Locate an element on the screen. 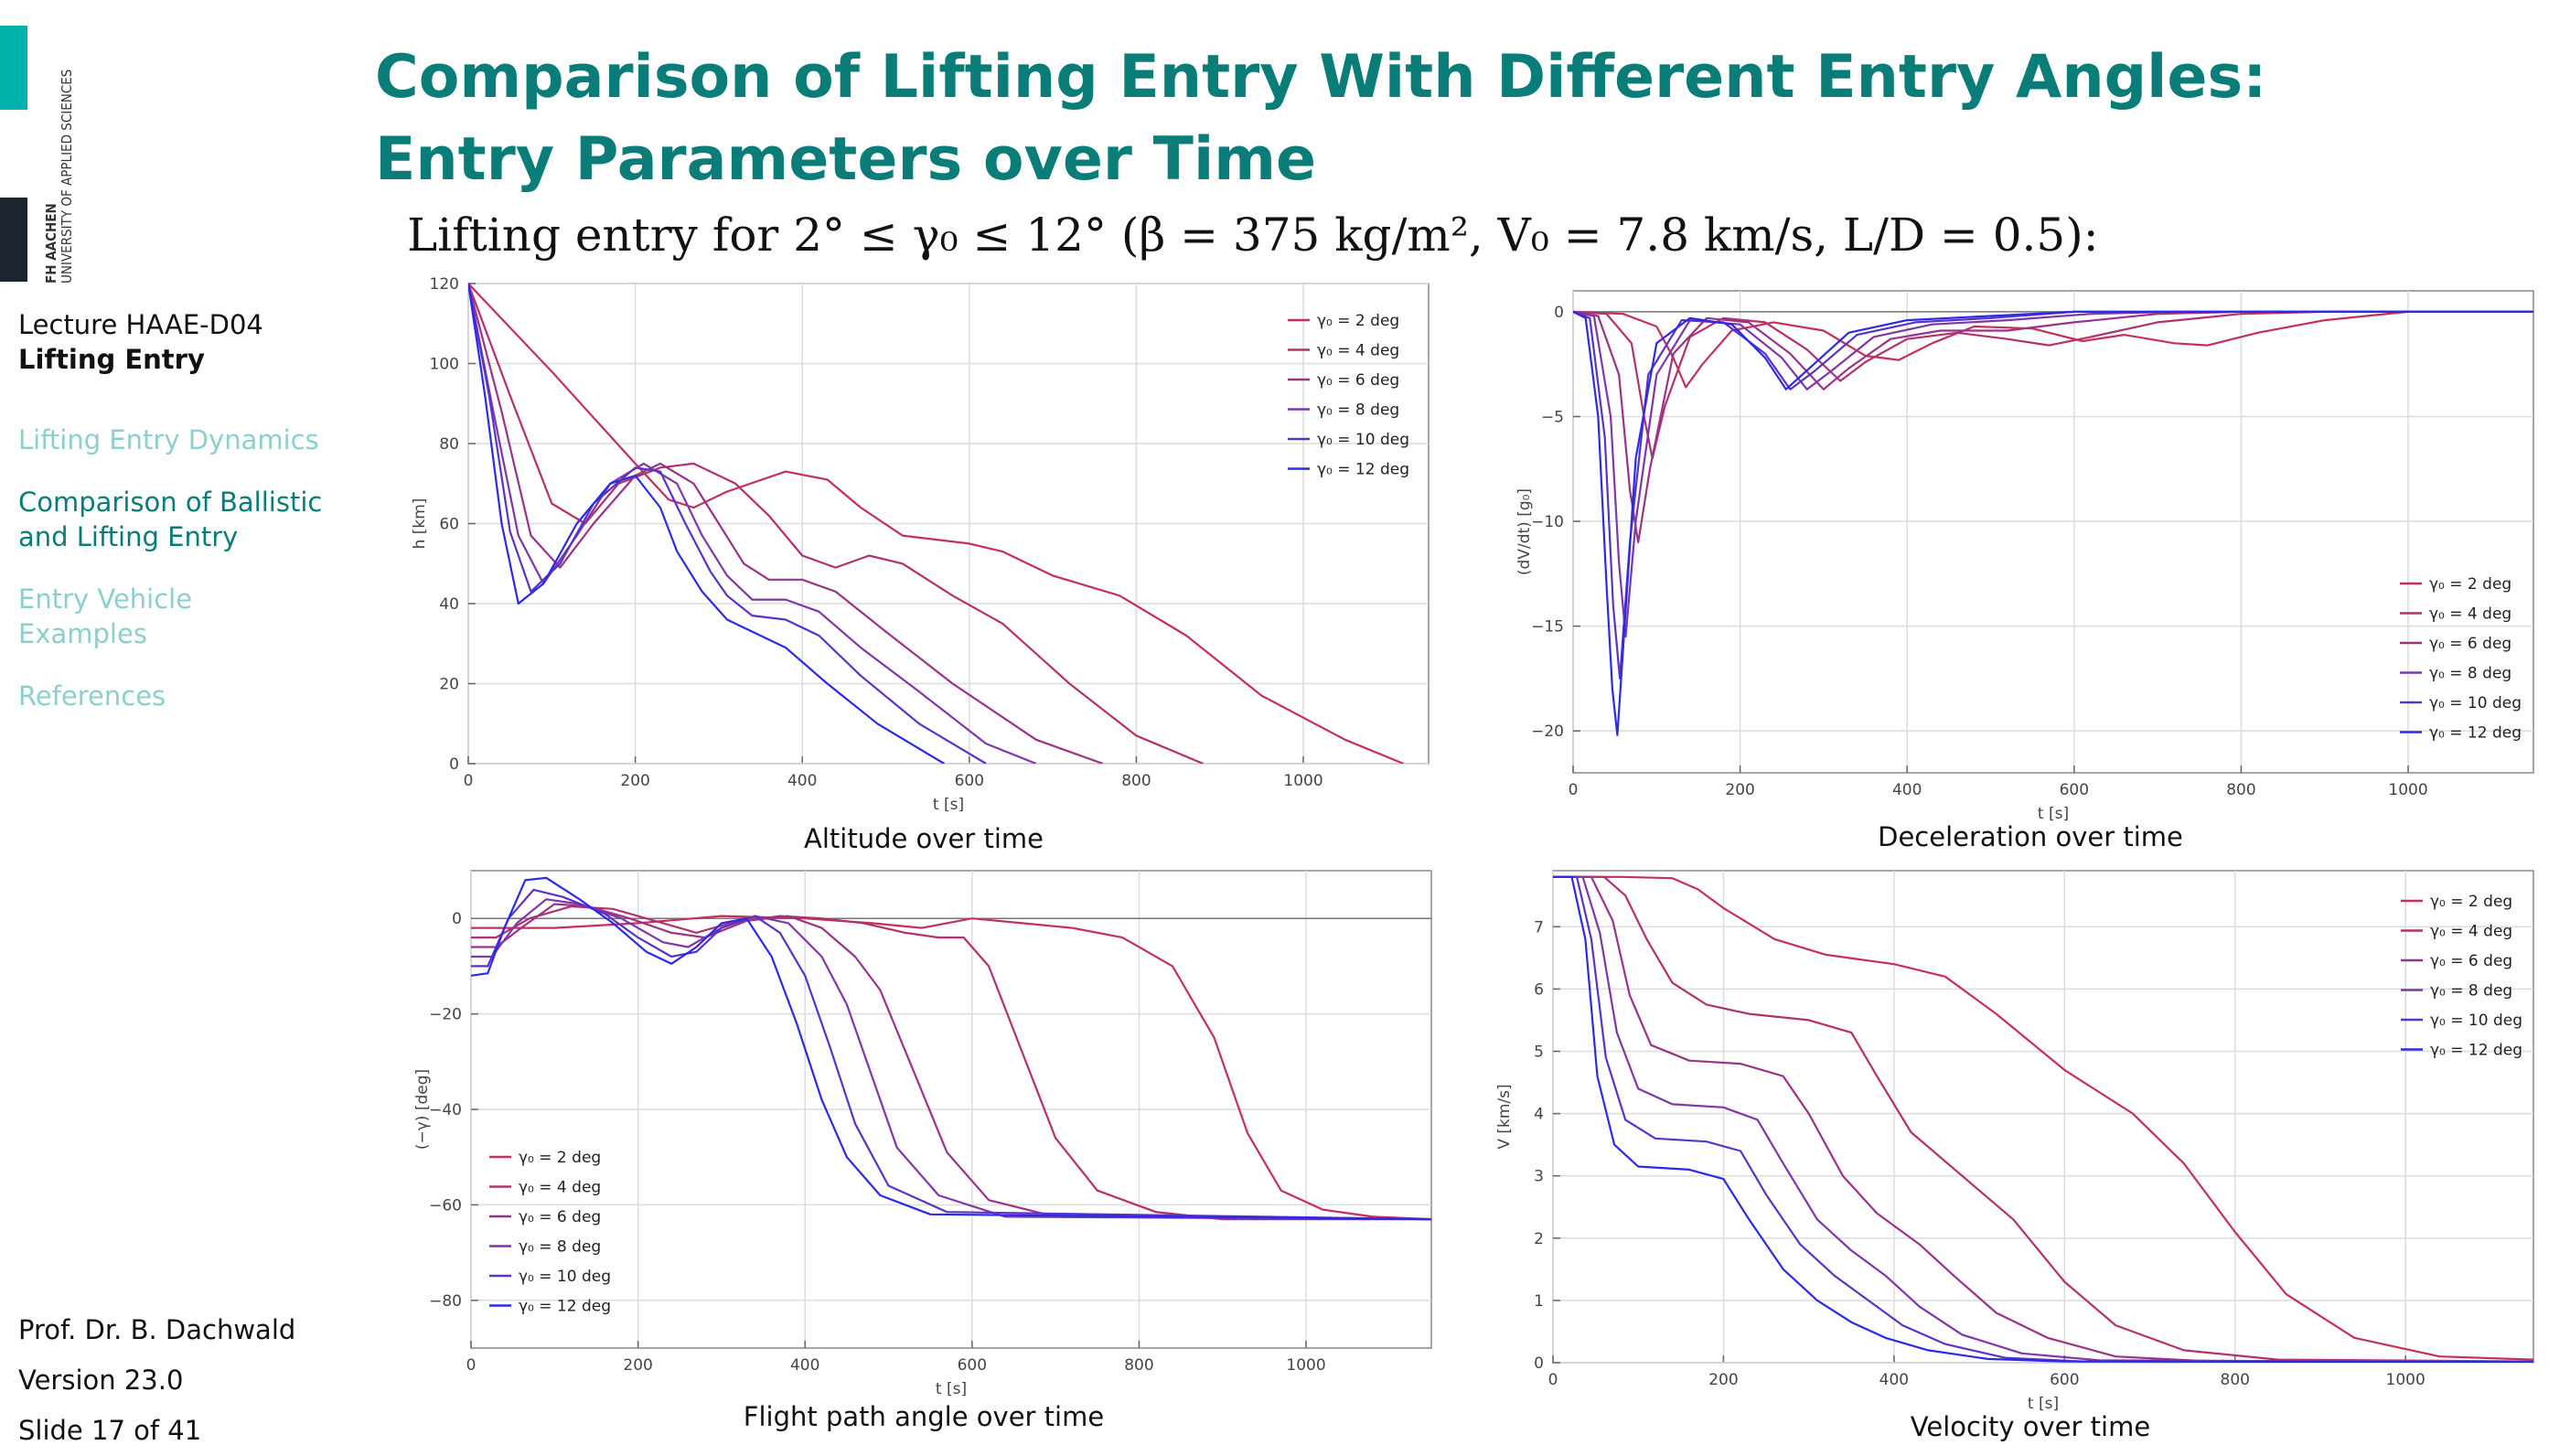  altitude-caption: Altitude over time is located at coordinates (924, 838).